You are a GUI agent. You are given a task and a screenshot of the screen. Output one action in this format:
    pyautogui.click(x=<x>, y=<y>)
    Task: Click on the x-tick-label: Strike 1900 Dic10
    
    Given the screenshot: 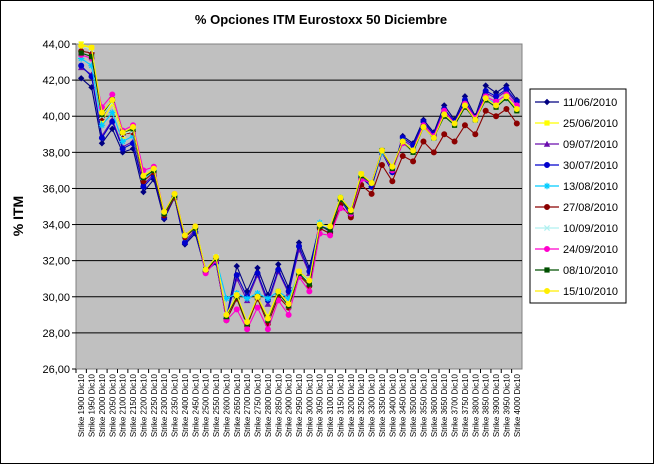 What is the action you would take?
    pyautogui.click(x=81, y=405)
    